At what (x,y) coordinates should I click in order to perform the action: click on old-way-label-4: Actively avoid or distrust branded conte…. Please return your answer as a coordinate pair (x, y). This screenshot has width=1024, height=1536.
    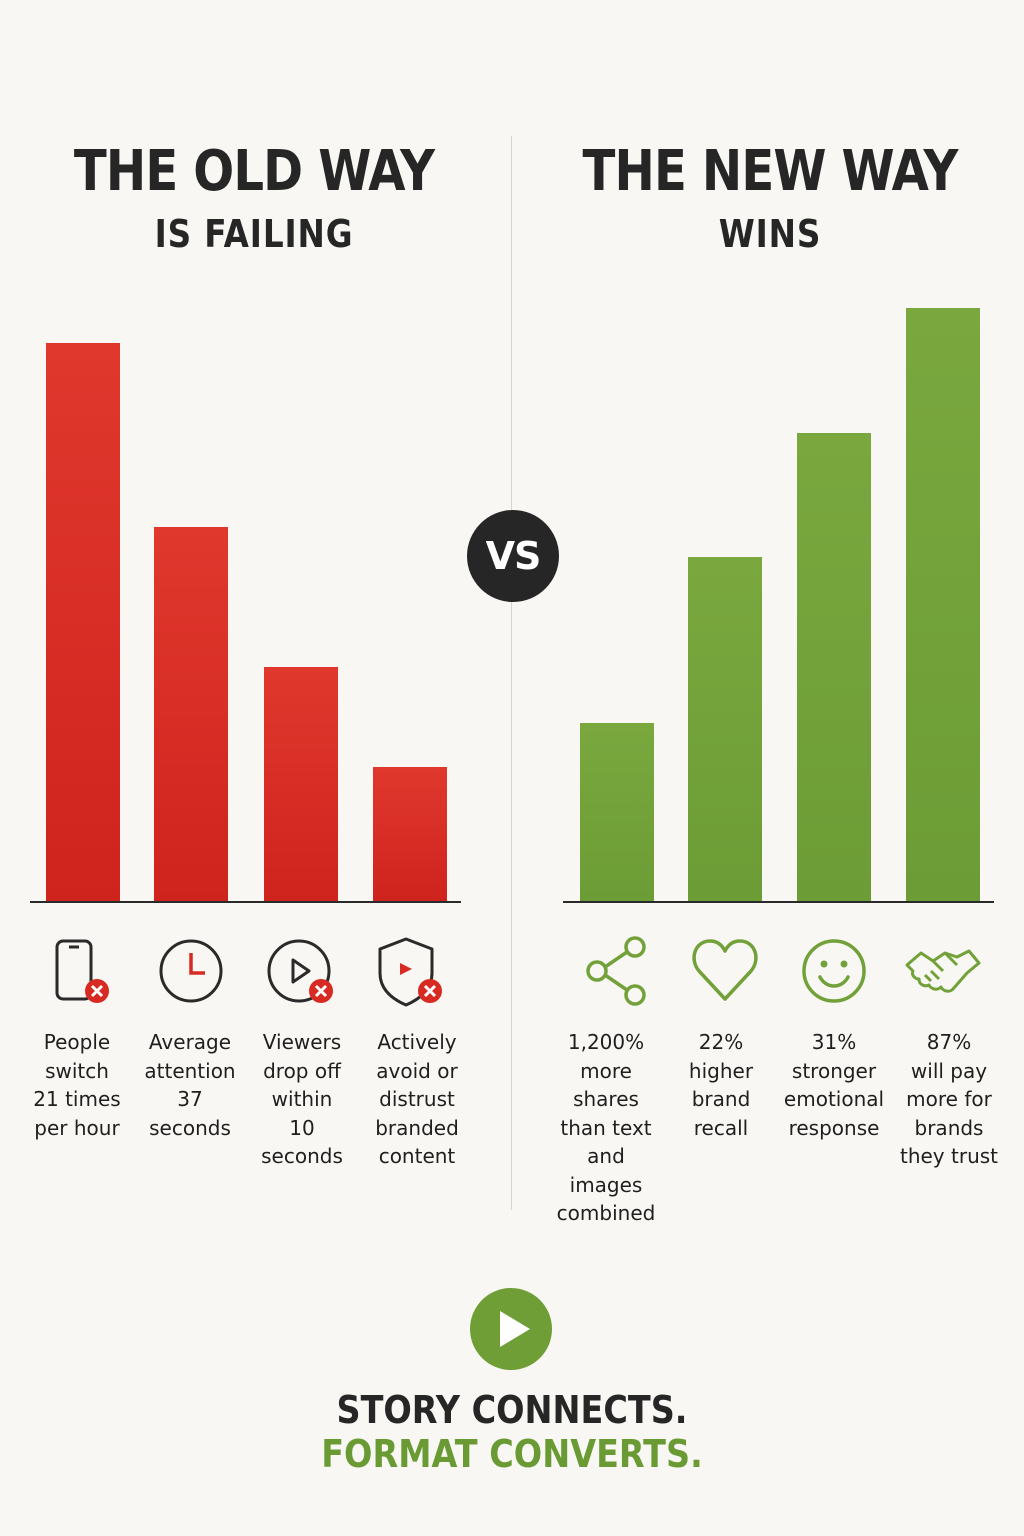
    Looking at the image, I should click on (417, 1099).